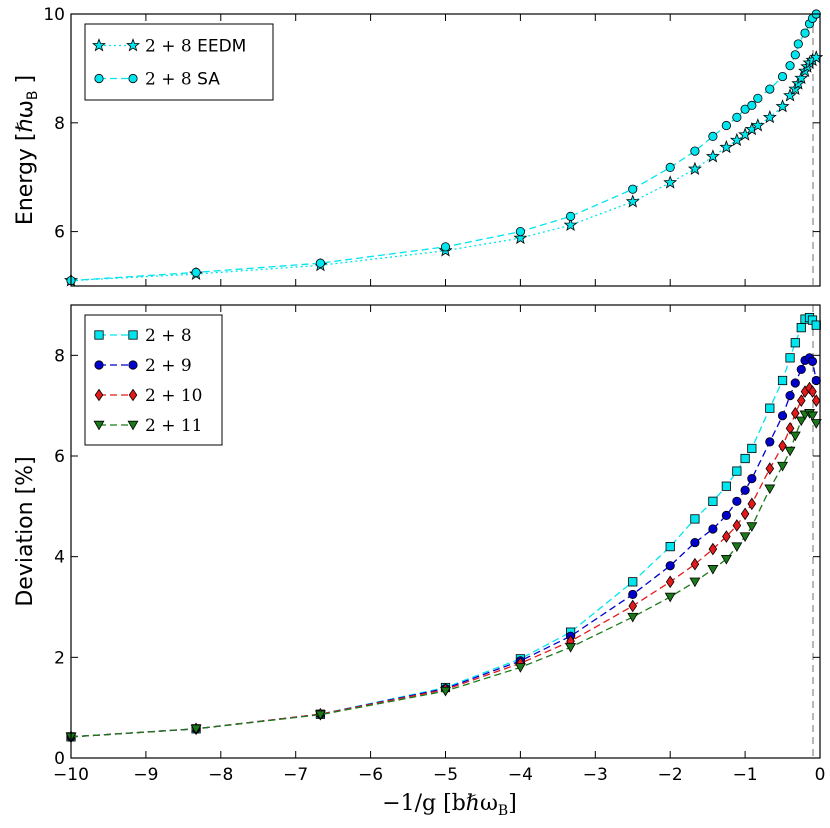 The width and height of the screenshot is (830, 828). I want to click on x-tick-label: −3, so click(595, 775).